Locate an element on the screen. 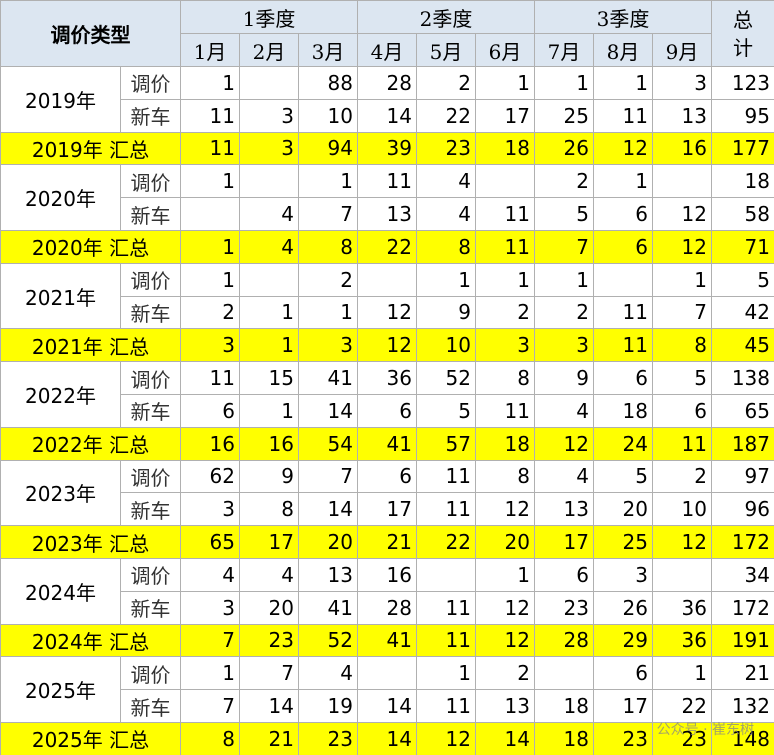 This screenshot has width=774, height=755. value-cell: 97 is located at coordinates (742, 476).